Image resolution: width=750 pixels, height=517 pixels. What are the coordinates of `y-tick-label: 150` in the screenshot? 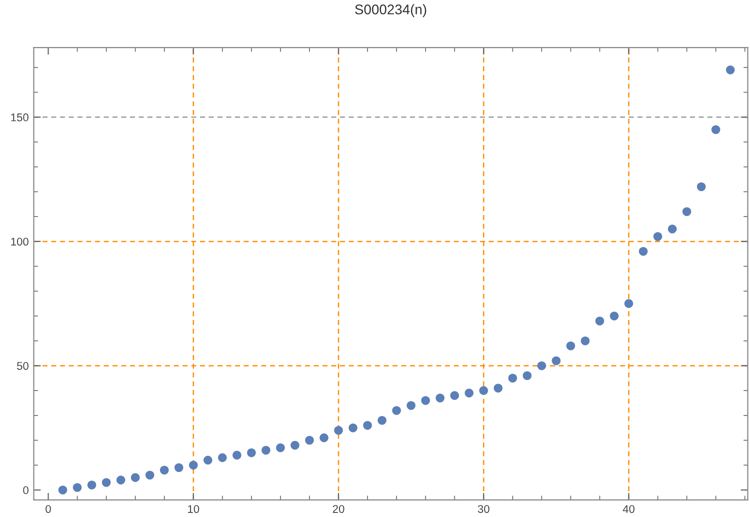 It's located at (19, 117).